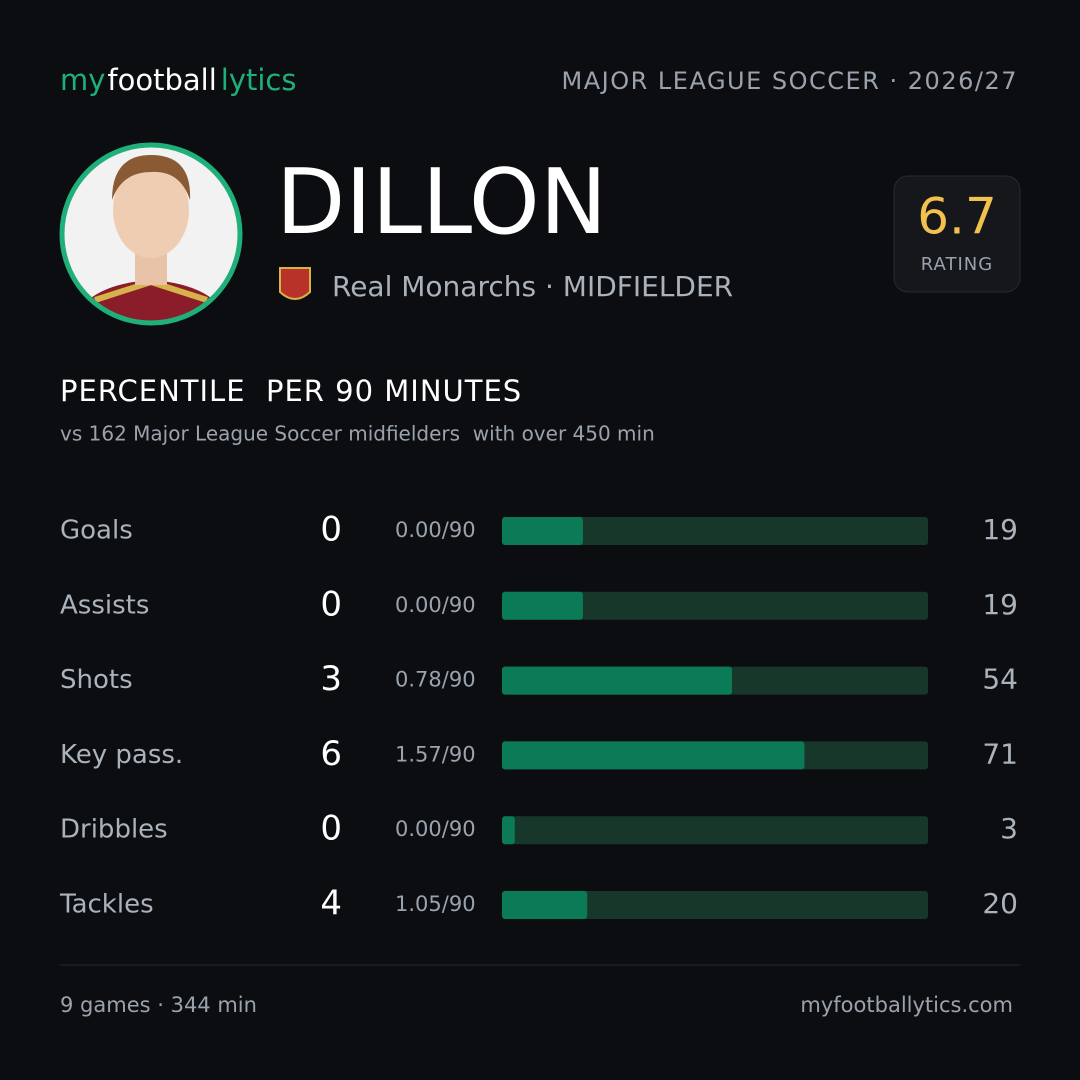 The width and height of the screenshot is (1080, 1080). I want to click on stat-percentile: 71, so click(1000, 753).